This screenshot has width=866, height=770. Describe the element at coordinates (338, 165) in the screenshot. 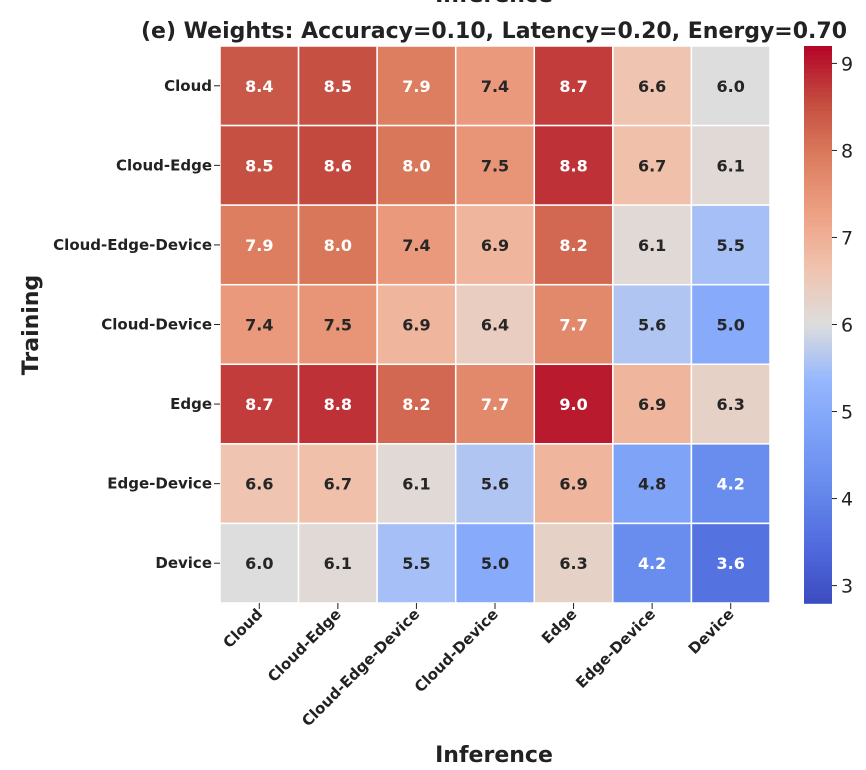

I see `cell-value-label: 8.6` at that location.